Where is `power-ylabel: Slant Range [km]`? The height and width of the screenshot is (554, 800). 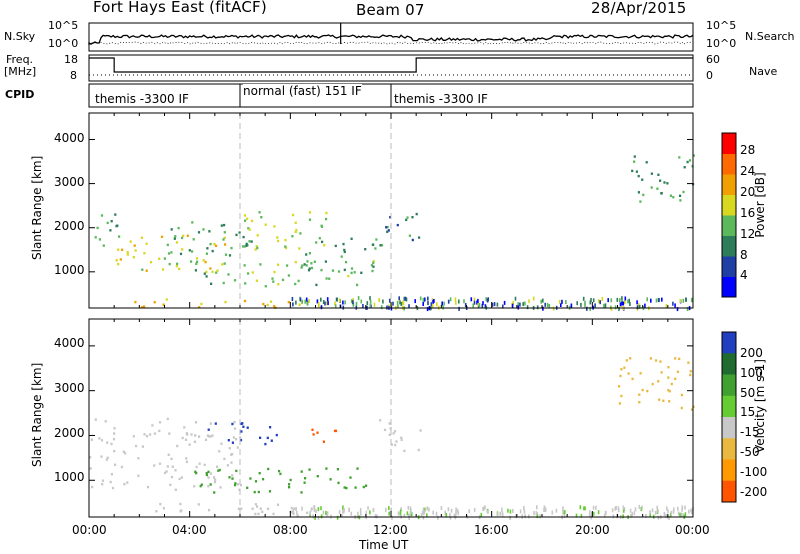 power-ylabel: Slant Range [km] is located at coordinates (37, 207).